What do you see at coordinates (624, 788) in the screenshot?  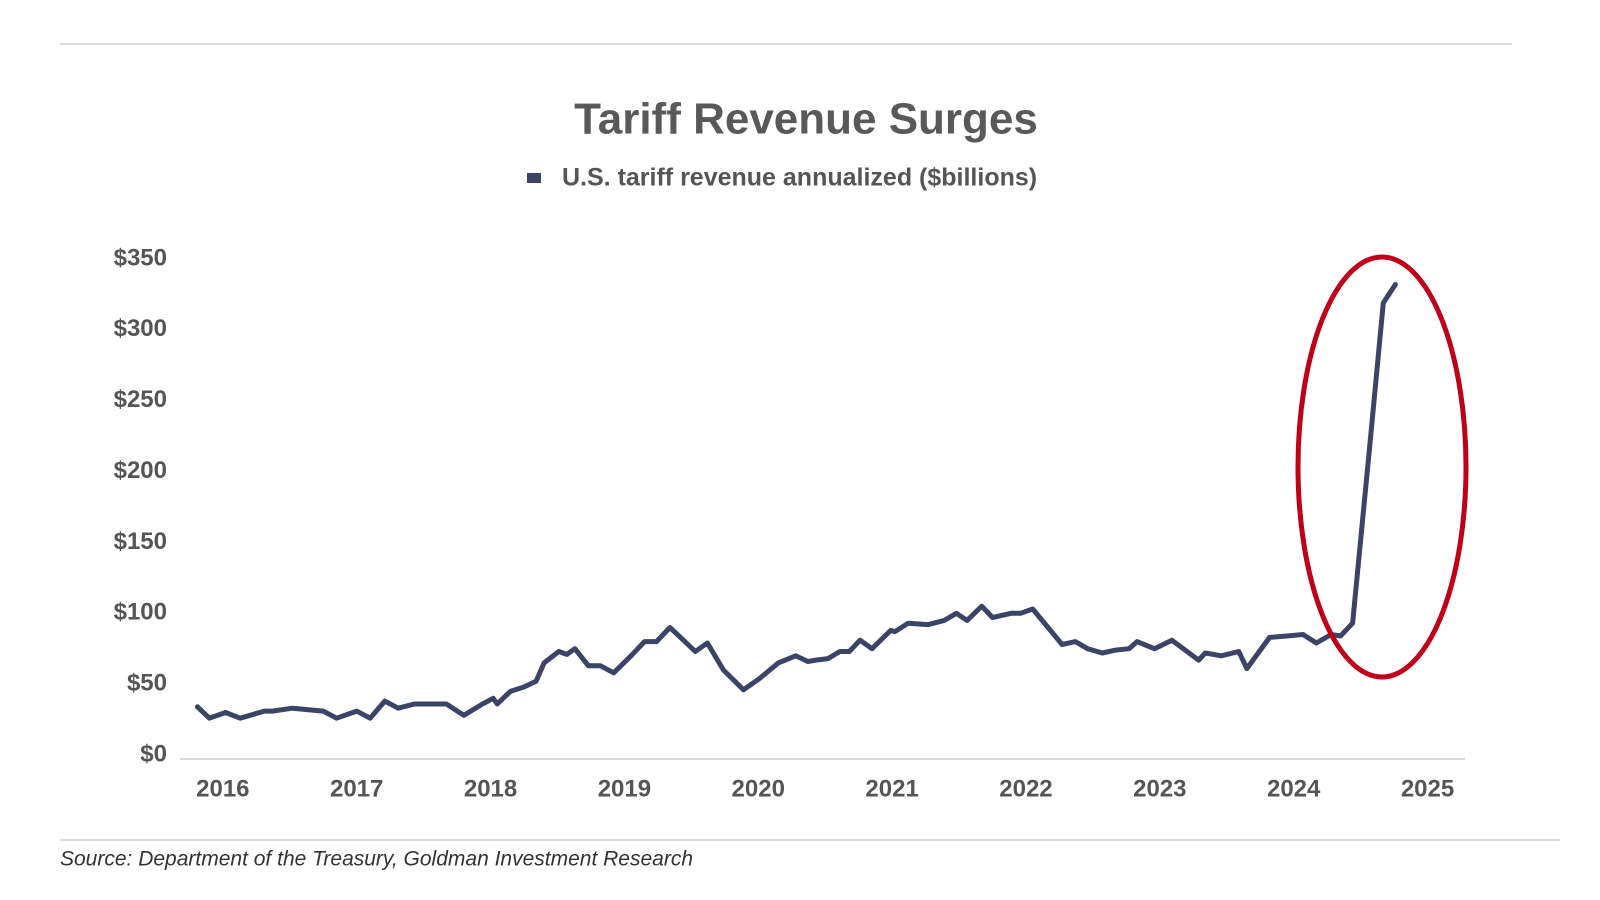 I see `x-tick-label: 2019` at bounding box center [624, 788].